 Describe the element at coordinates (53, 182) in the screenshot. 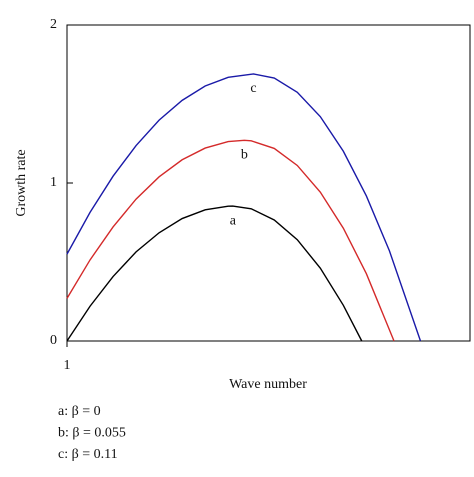

I see `y-tick-label: 1` at that location.